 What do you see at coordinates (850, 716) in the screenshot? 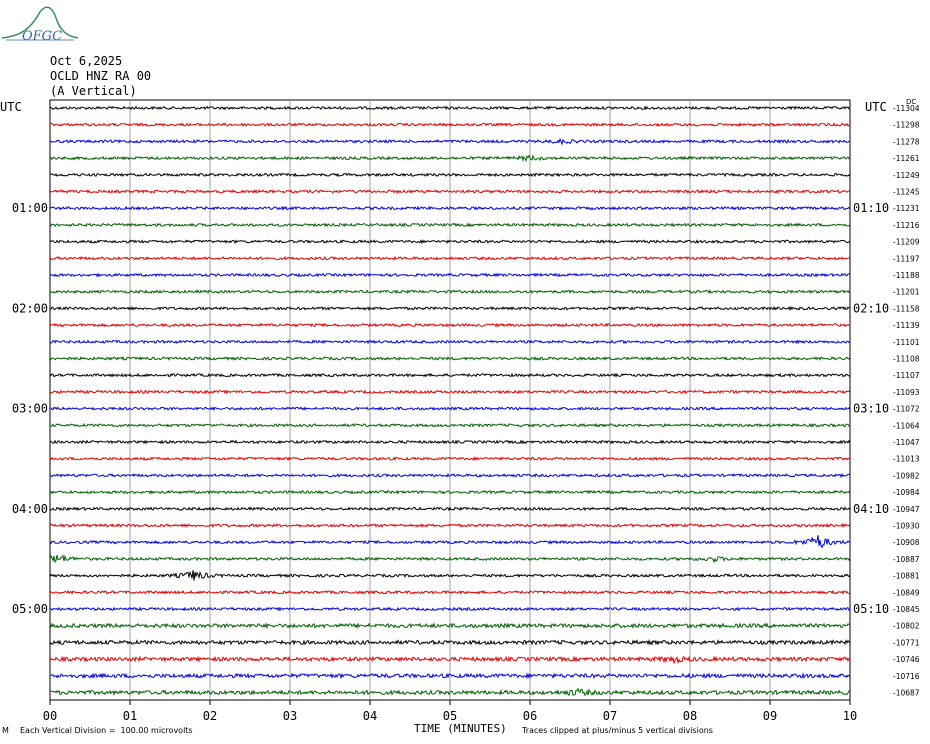
I see `x-tick-label: 10` at bounding box center [850, 716].